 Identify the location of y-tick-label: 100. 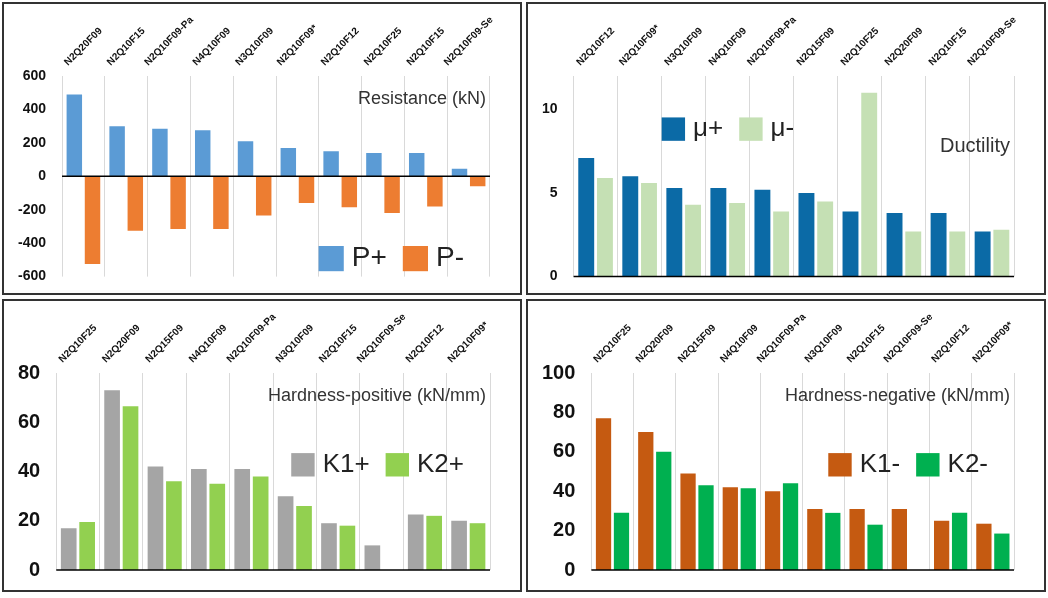
(558, 371).